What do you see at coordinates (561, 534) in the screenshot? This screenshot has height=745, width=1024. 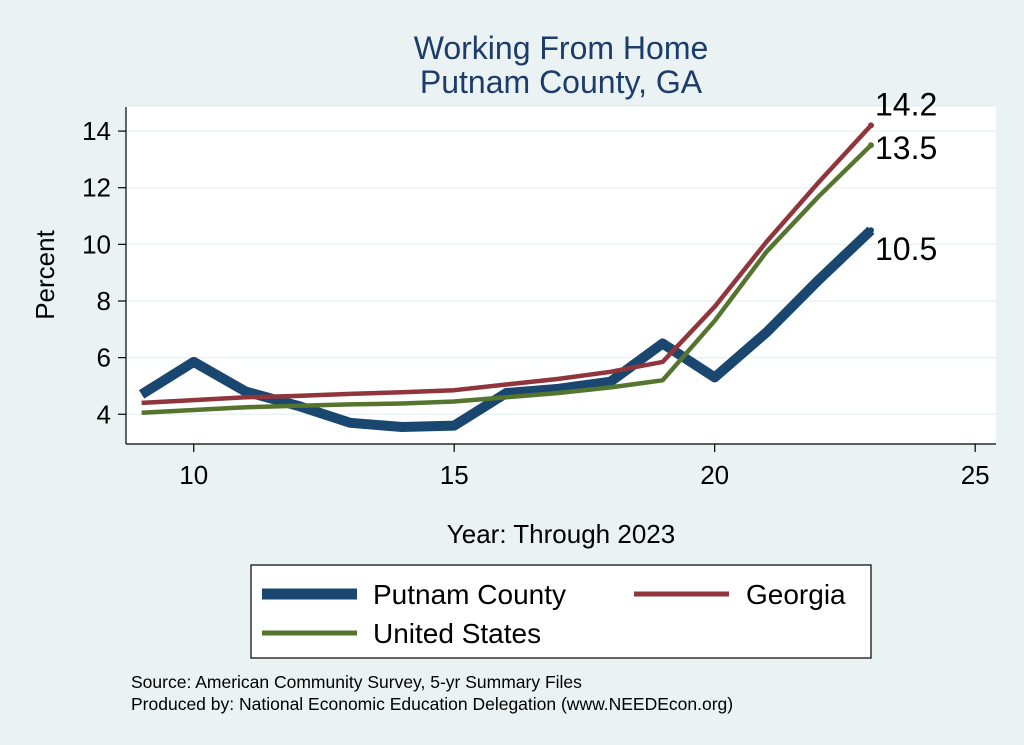 I see `x-axis-title: Year: Through 2023` at bounding box center [561, 534].